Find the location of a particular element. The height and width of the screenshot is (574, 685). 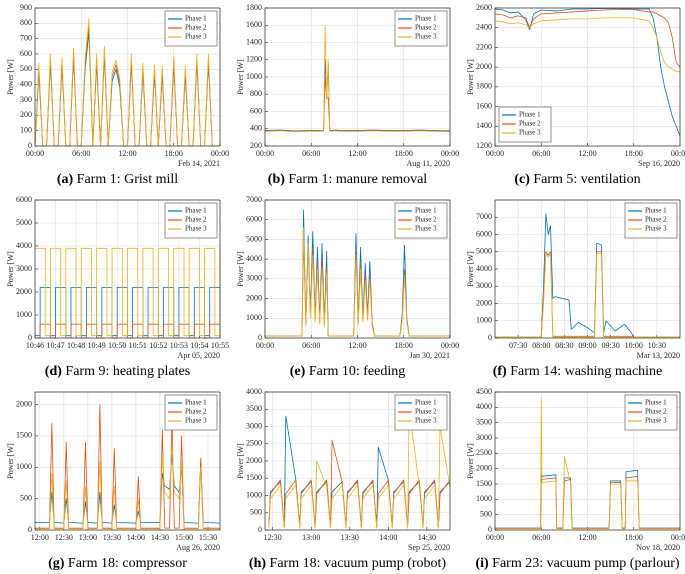

date-label: Mar 13, 2020 is located at coordinates (658, 355).